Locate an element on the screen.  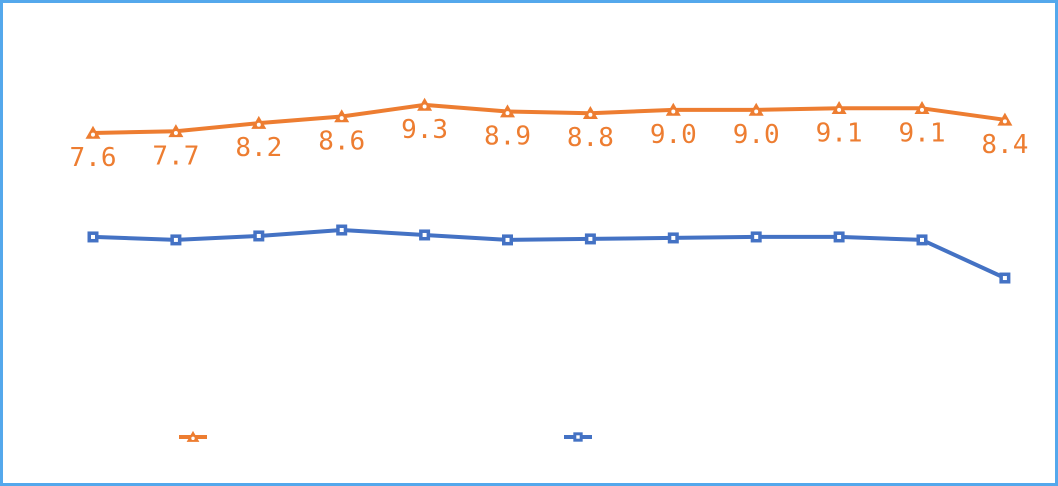
legend is located at coordinates (385, 436).